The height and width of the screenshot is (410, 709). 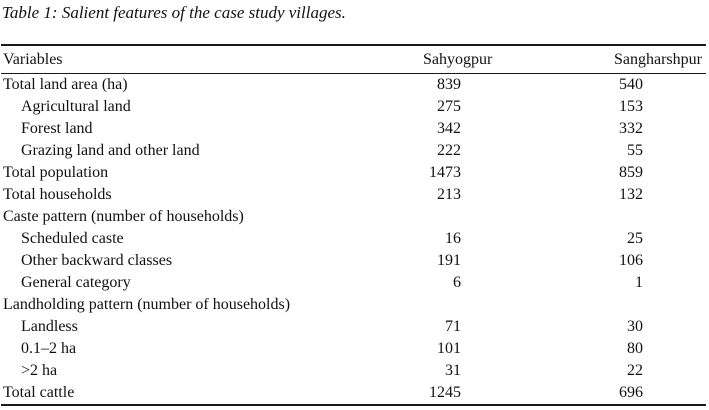 I want to click on column-header-sangharshpur: Sangharshpur, so click(x=602, y=59).